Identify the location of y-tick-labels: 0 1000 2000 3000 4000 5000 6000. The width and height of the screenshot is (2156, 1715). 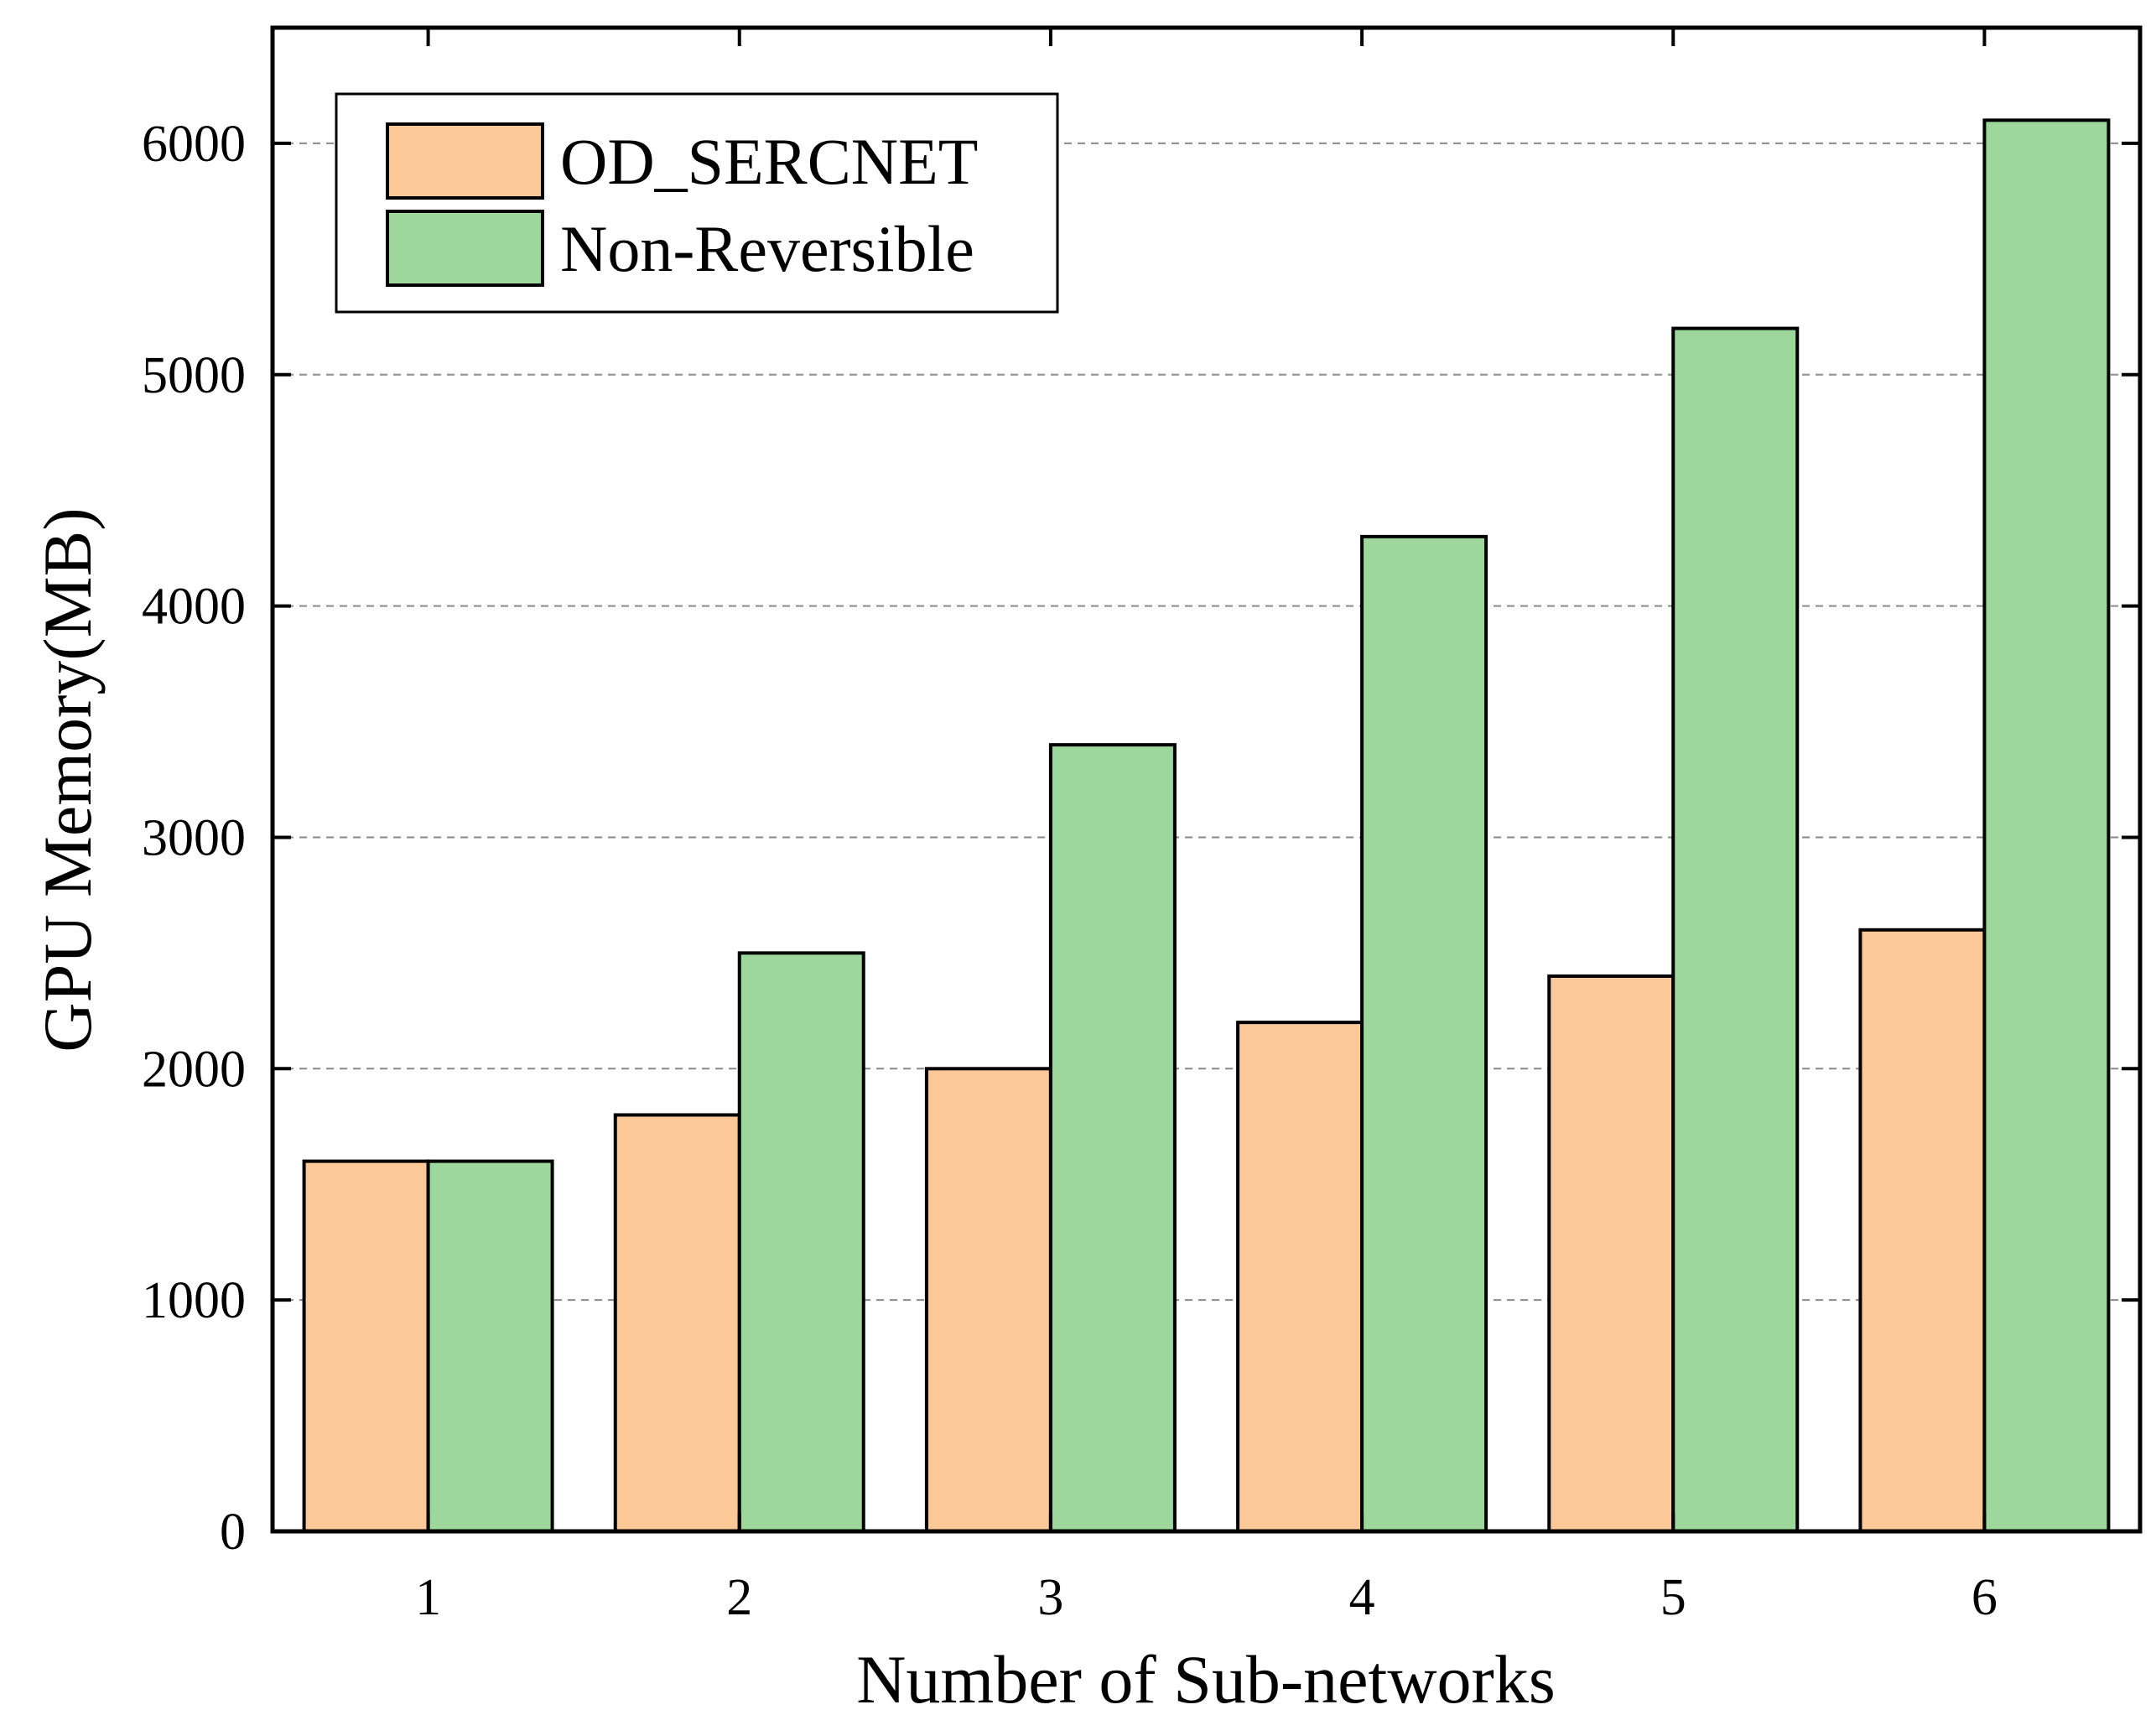
(194, 839).